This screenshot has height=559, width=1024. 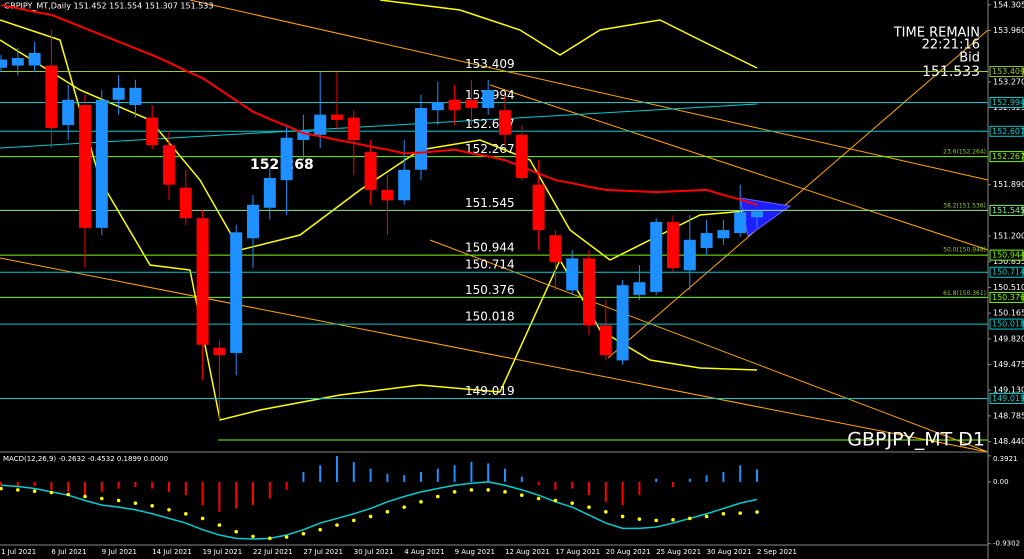 What do you see at coordinates (527, 552) in the screenshot?
I see `x-tick-label: 12 Aug 2021` at bounding box center [527, 552].